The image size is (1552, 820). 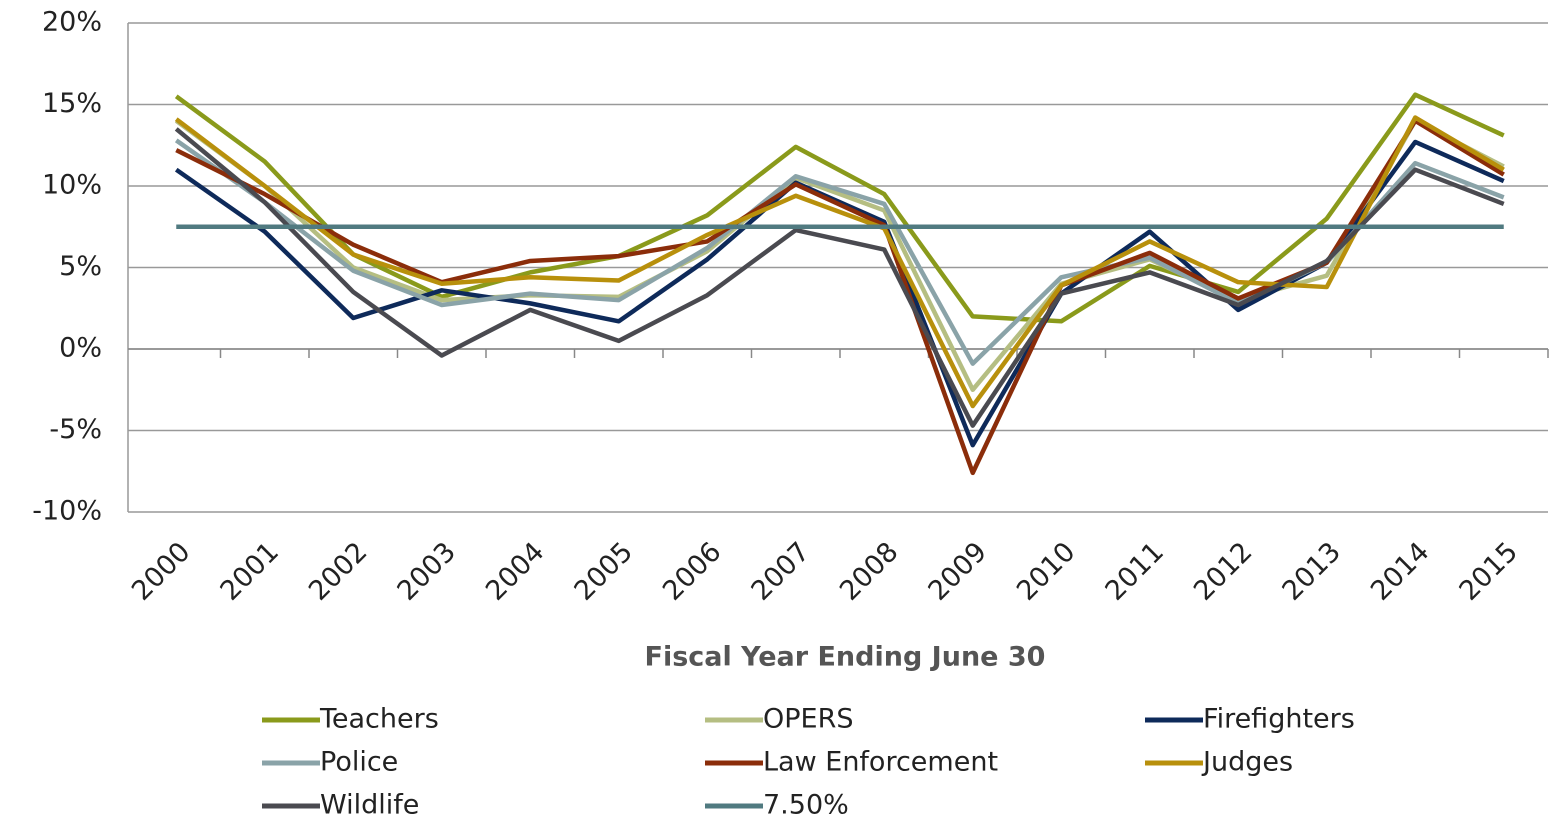 What do you see at coordinates (1400, 571) in the screenshot?
I see `x-tick-label: 2014` at bounding box center [1400, 571].